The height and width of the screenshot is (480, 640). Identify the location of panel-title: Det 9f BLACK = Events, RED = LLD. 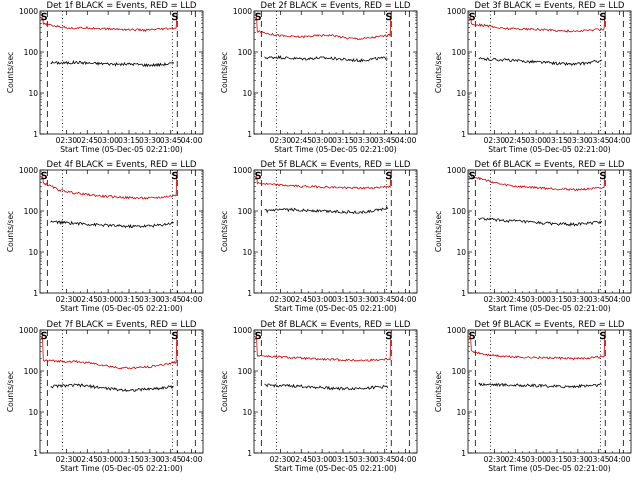
(550, 325).